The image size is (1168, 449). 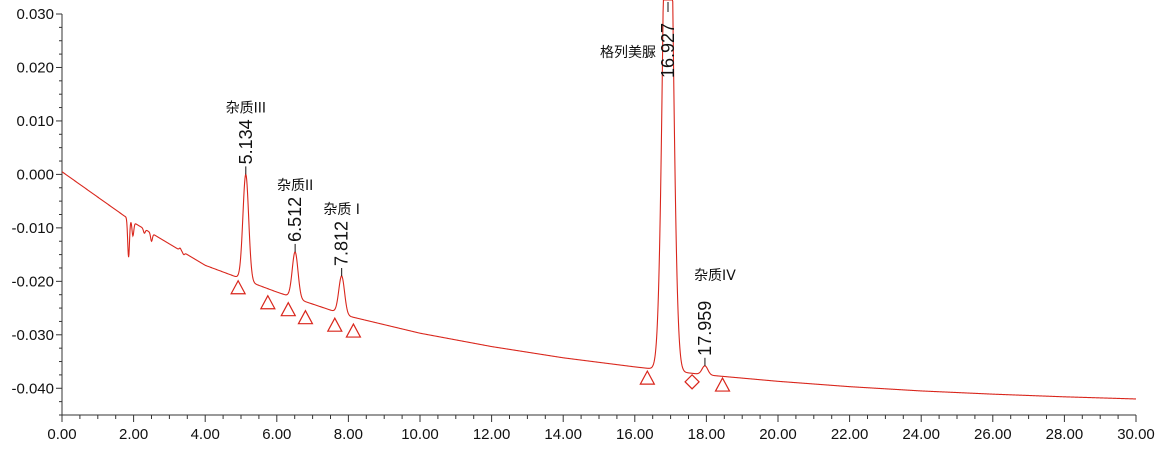 What do you see at coordinates (628, 53) in the screenshot?
I see `peak-name: 格列美脲` at bounding box center [628, 53].